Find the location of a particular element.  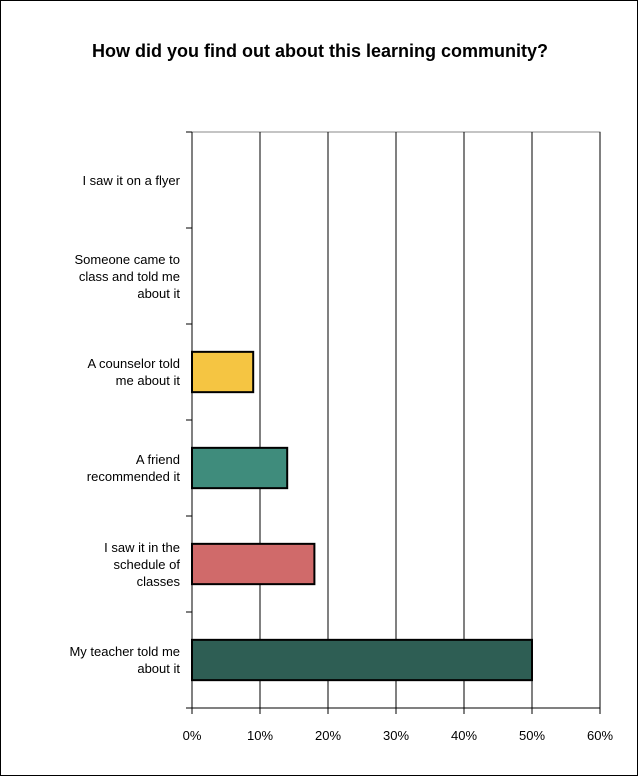

x-tick-label: 60% is located at coordinates (600, 735).